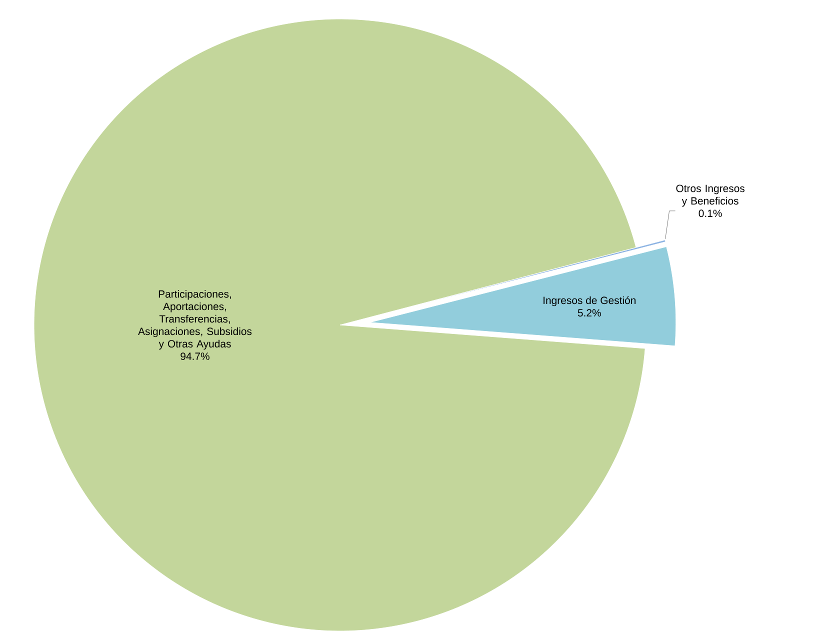  I want to click on slice-label: Participaciones, Aportaciones, Transferencias, Asignaciones, Subsidios y Otras Ayudas, so click(195, 320).